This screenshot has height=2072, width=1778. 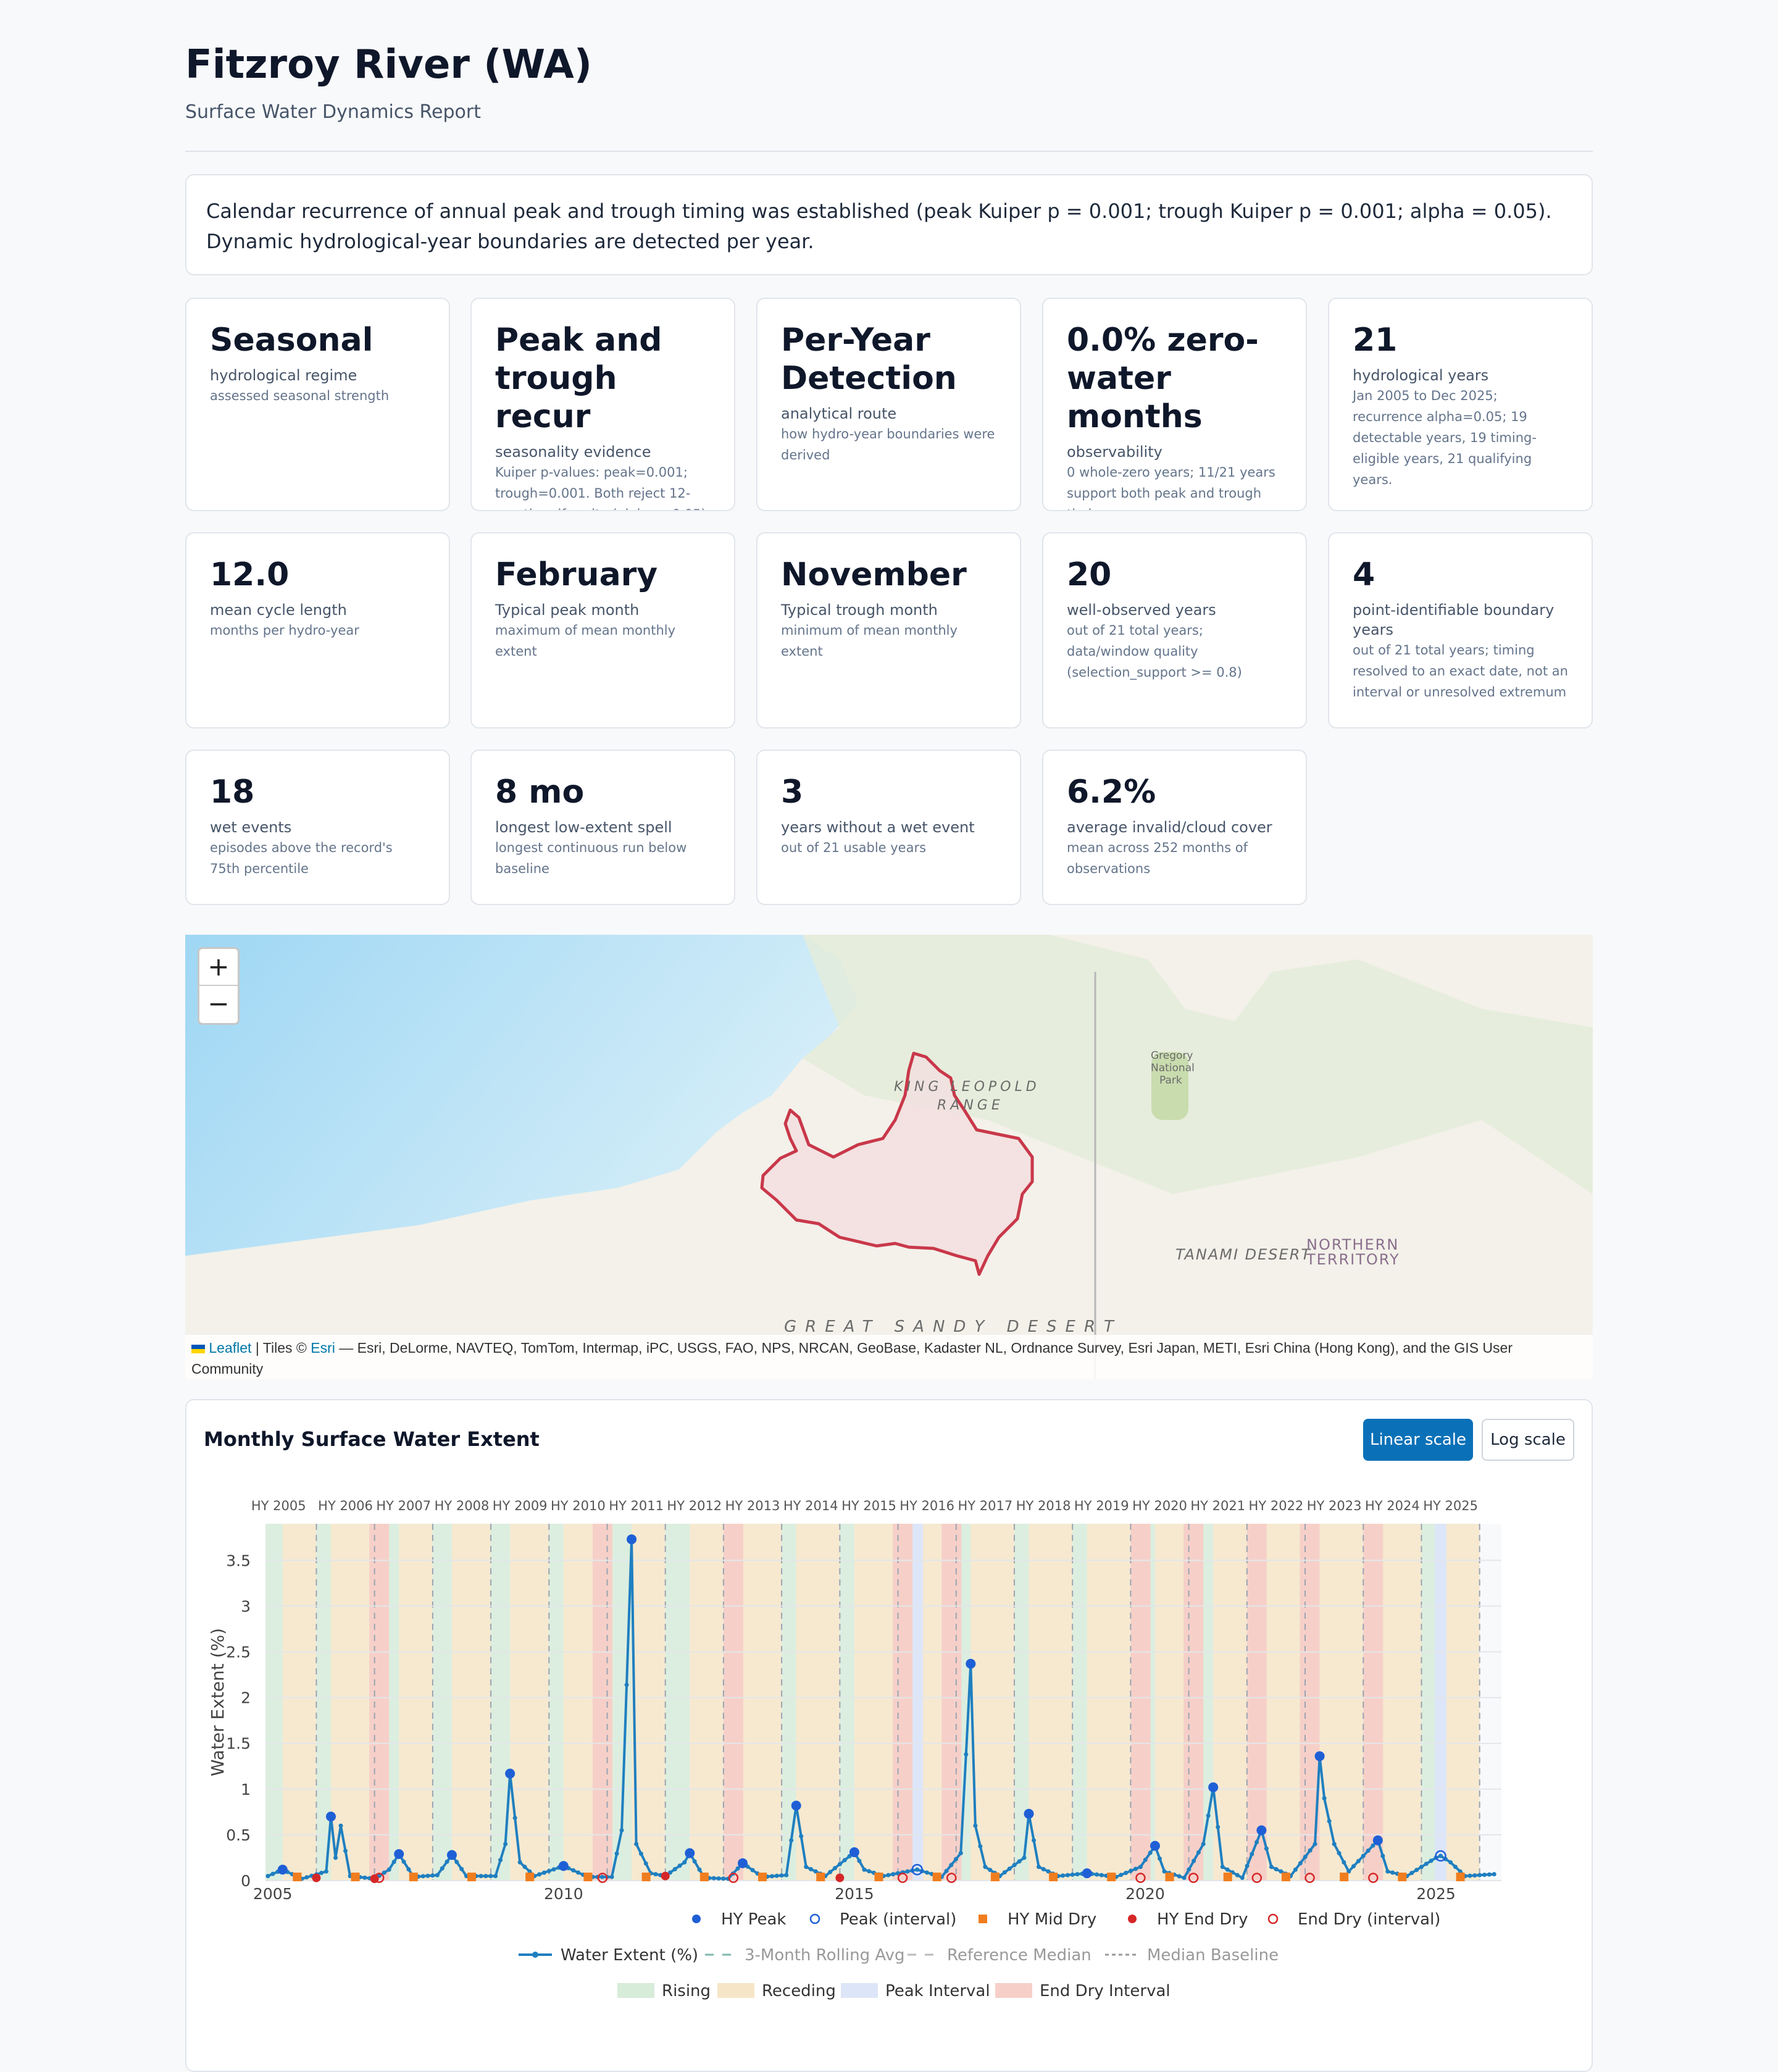 What do you see at coordinates (889, 151) in the screenshot?
I see `header-divider` at bounding box center [889, 151].